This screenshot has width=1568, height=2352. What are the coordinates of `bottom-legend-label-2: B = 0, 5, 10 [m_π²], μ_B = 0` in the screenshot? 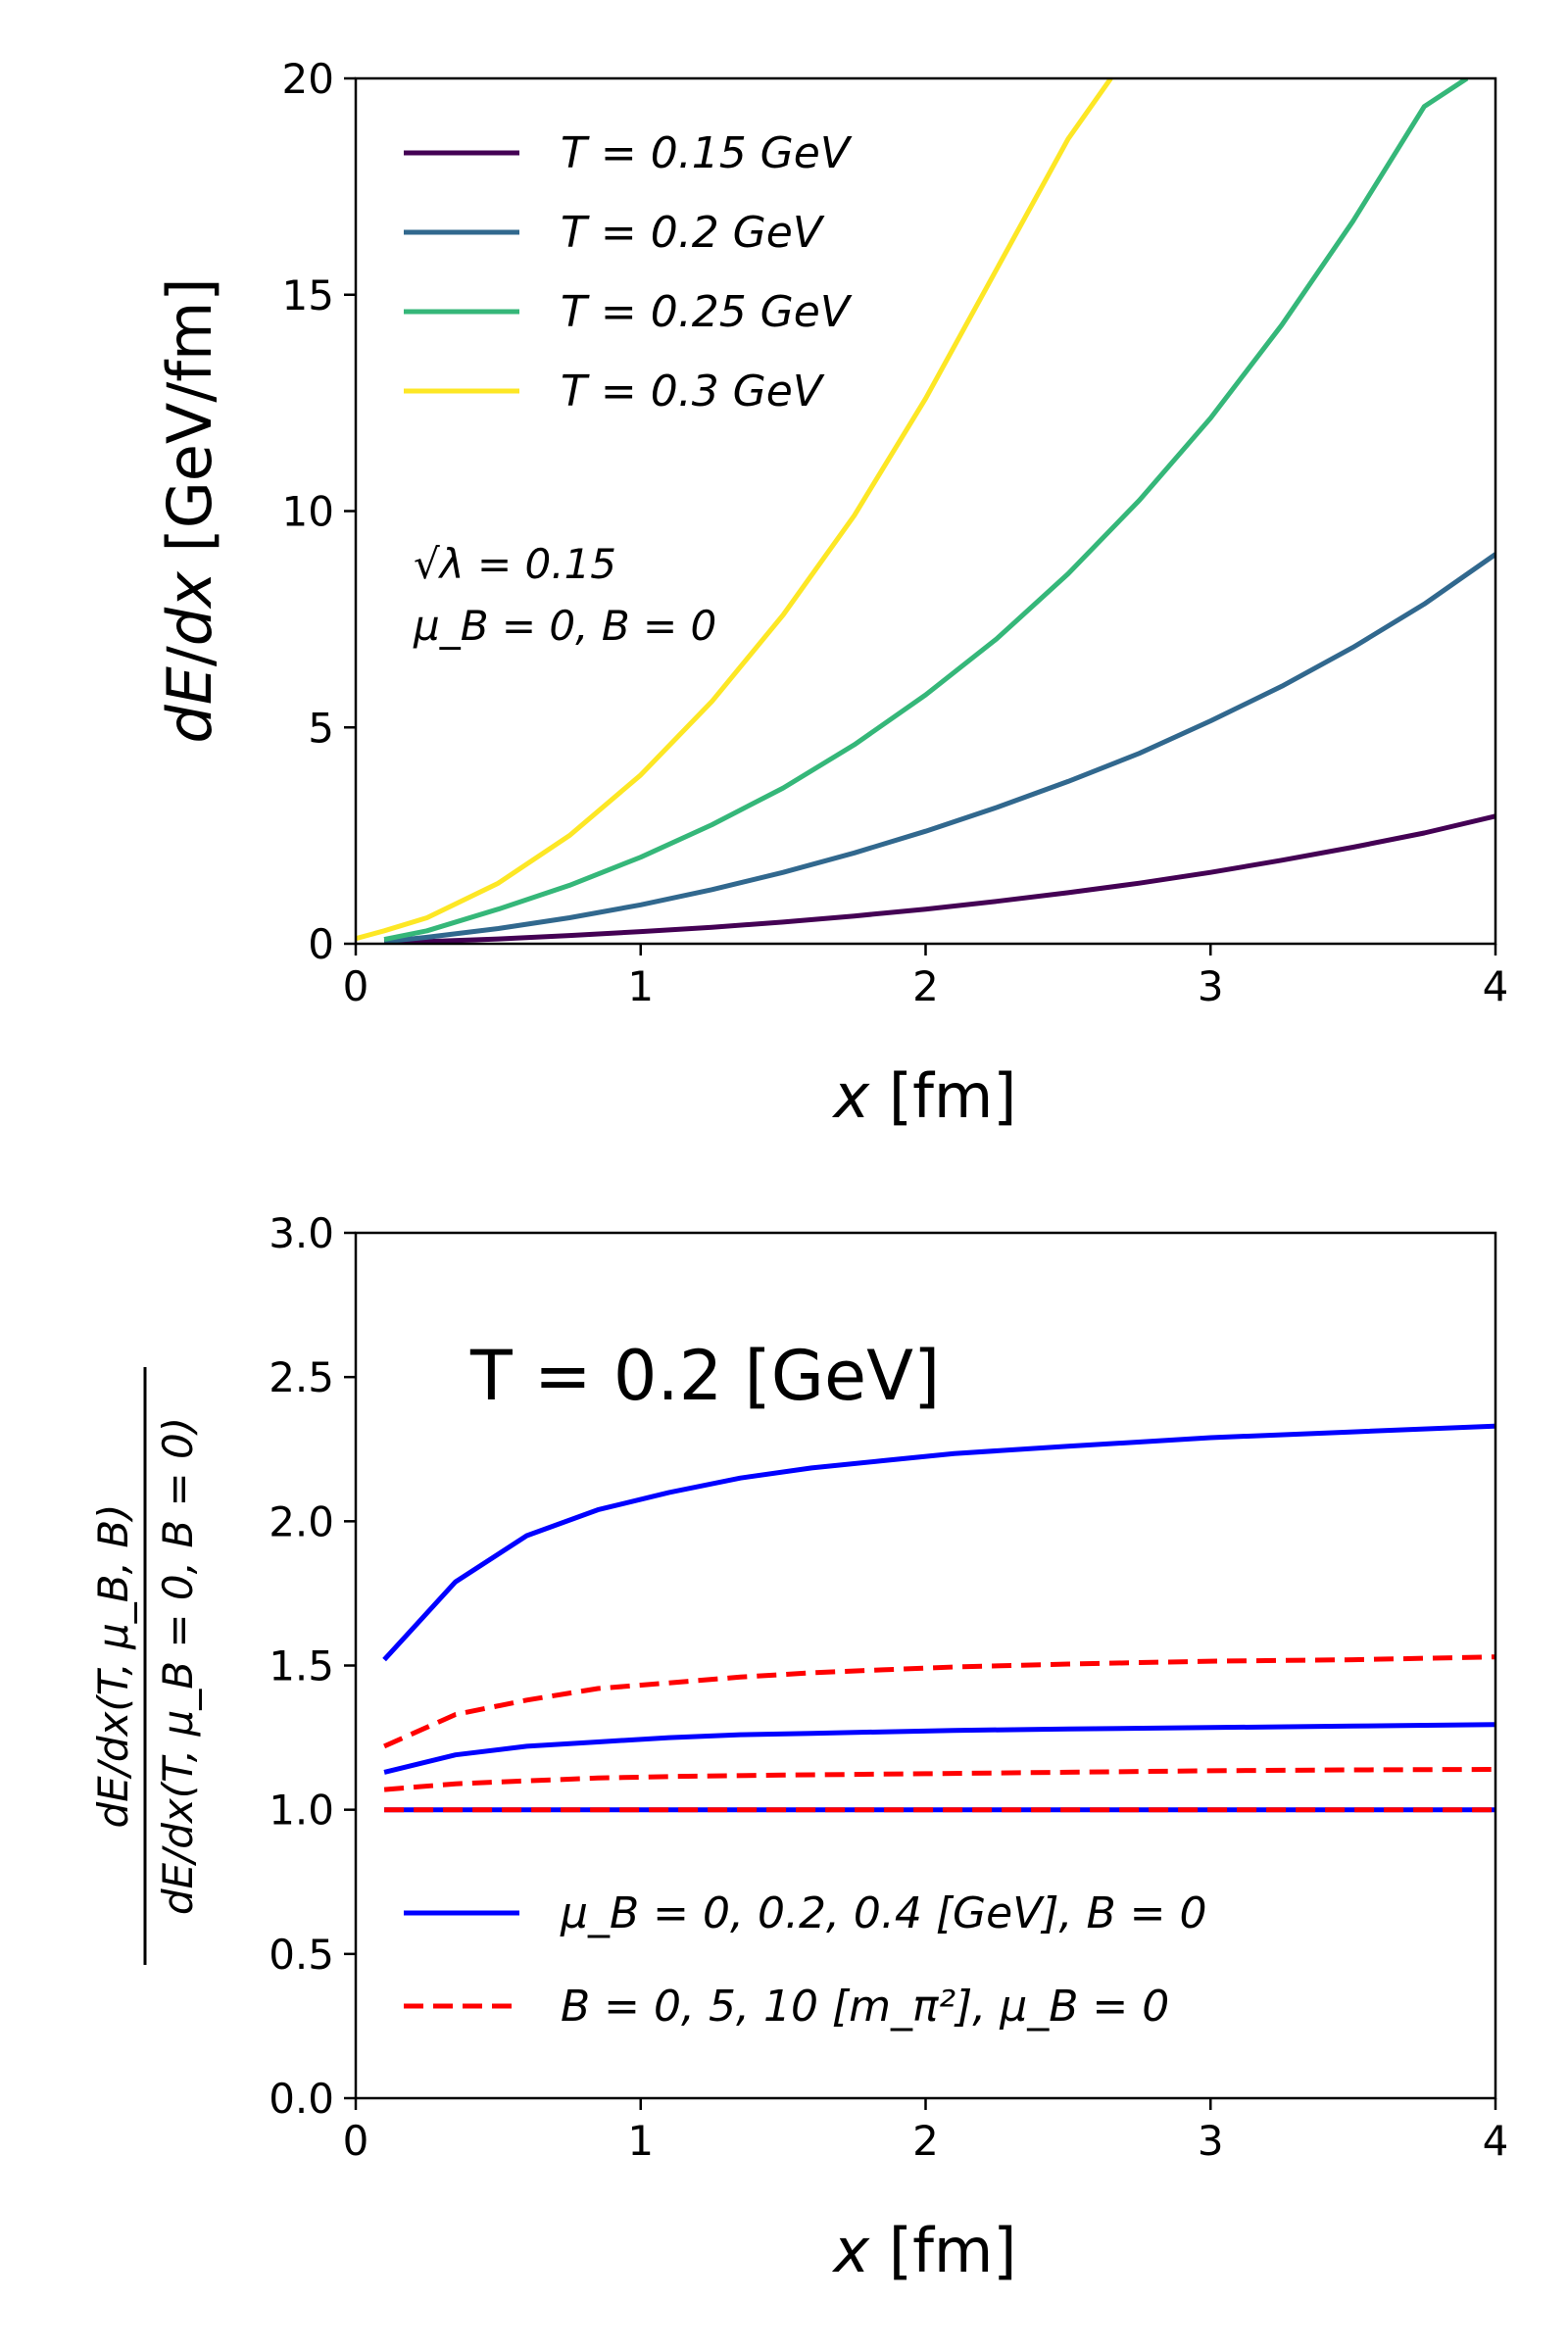 It's located at (865, 2007).